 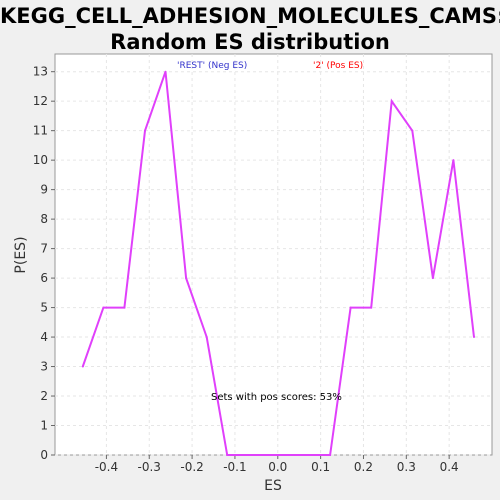 I want to click on x-tick-label: 0.3, so click(x=406, y=467).